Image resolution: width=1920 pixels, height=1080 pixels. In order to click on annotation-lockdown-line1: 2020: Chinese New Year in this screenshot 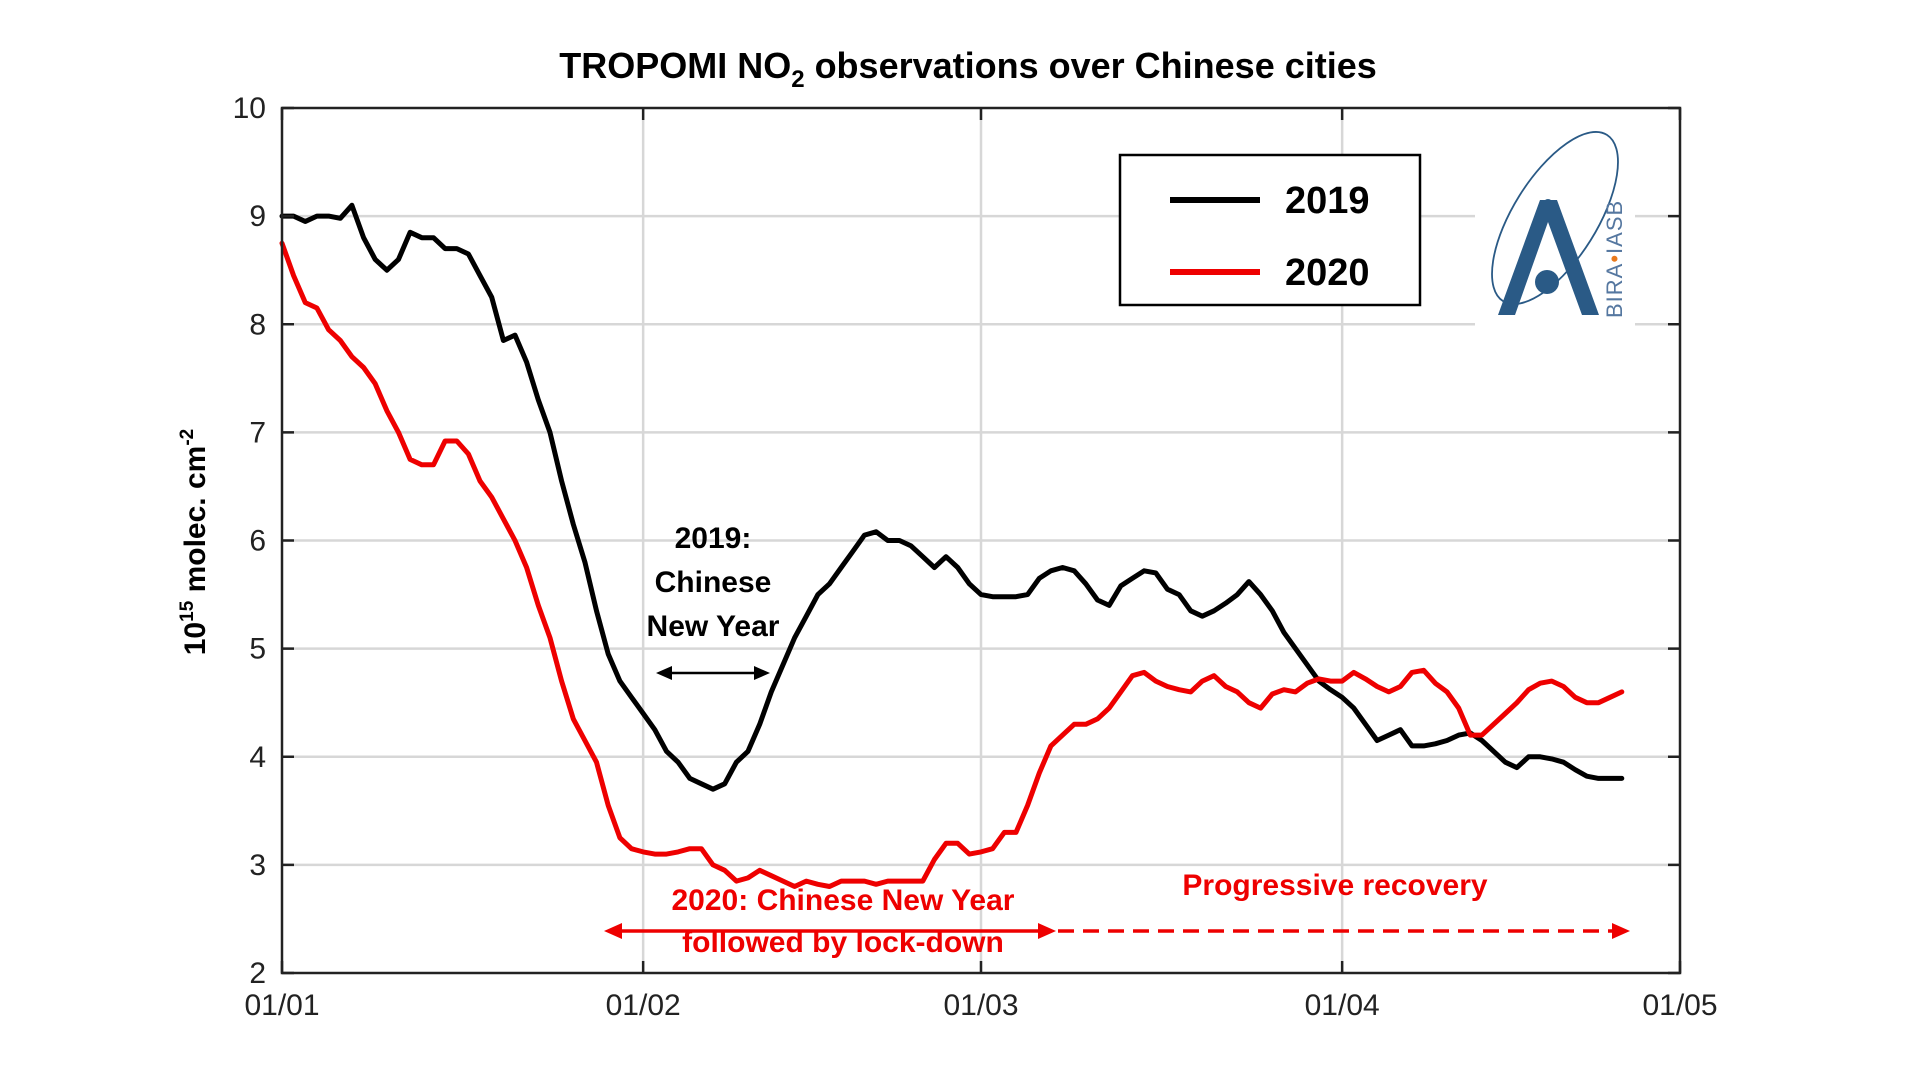, I will do `click(843, 900)`.